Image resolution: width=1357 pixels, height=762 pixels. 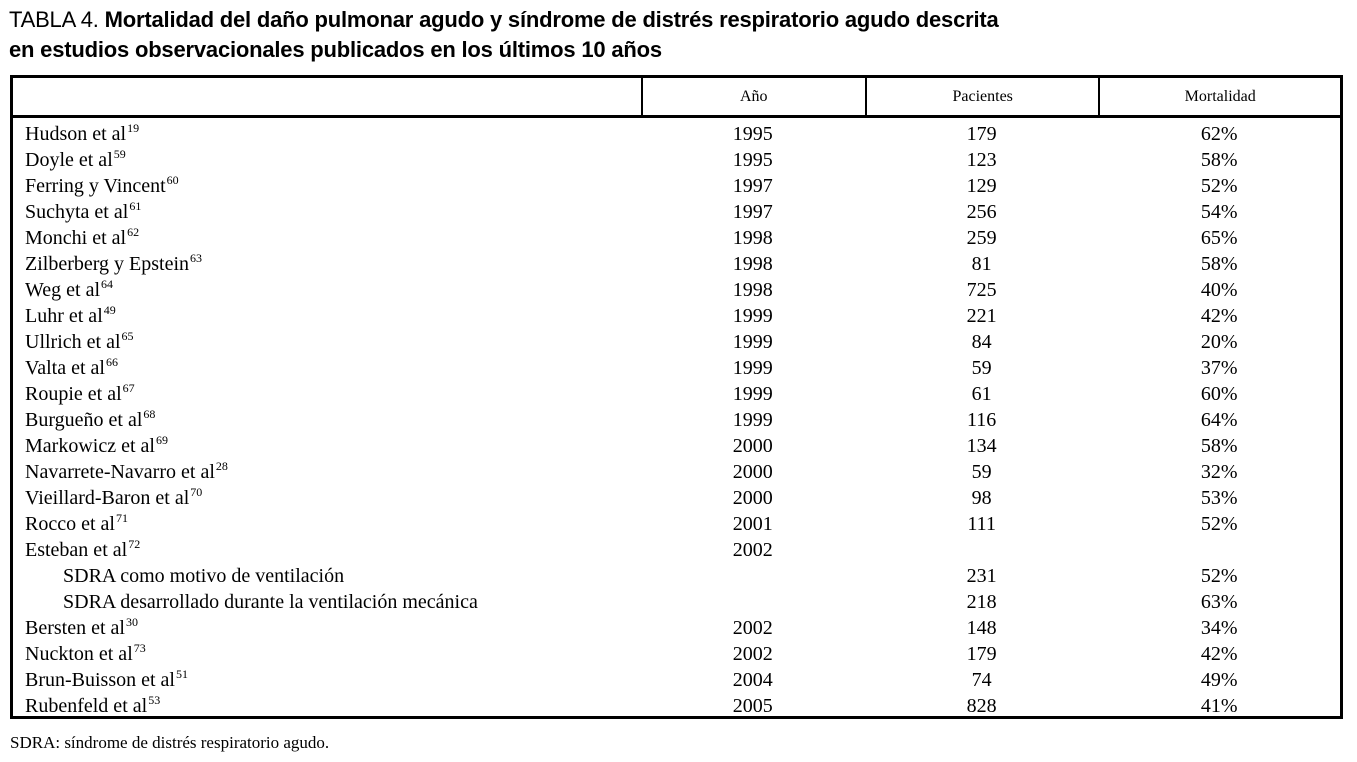 I want to click on reference-superscript: 53, so click(x=154, y=699).